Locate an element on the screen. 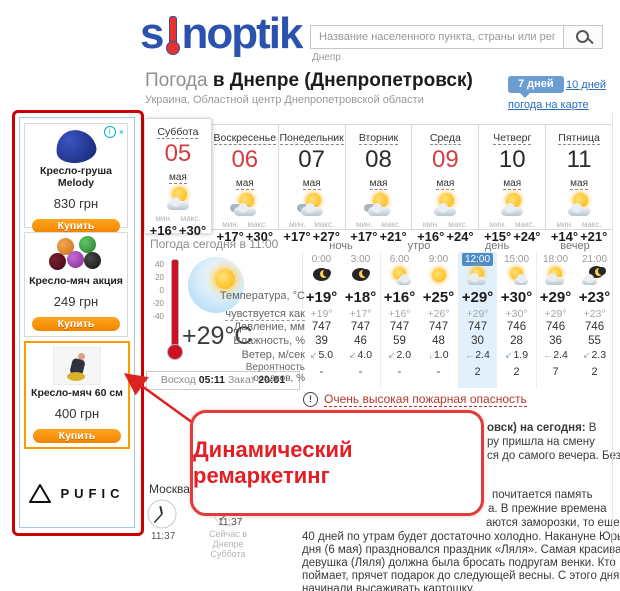  content-right-border is located at coordinates (612, 346).